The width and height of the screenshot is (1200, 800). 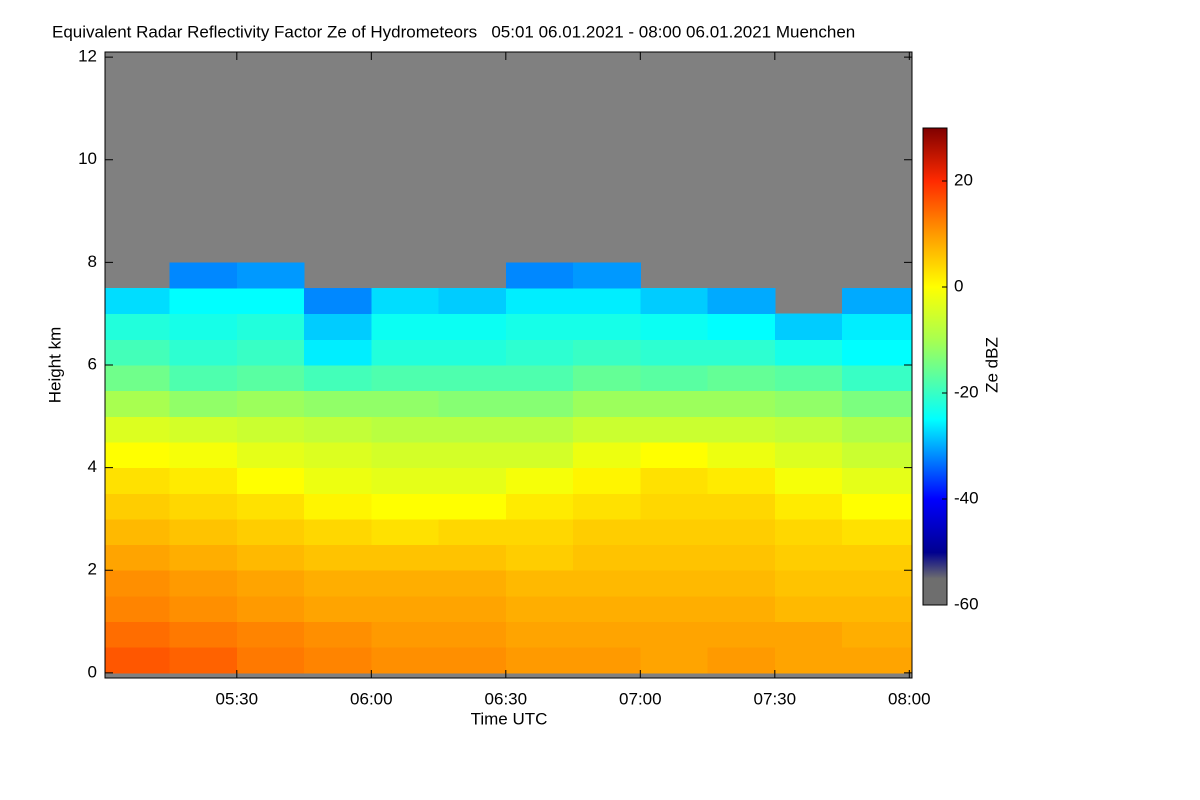 What do you see at coordinates (87, 158) in the screenshot?
I see `y-tick-label: 10` at bounding box center [87, 158].